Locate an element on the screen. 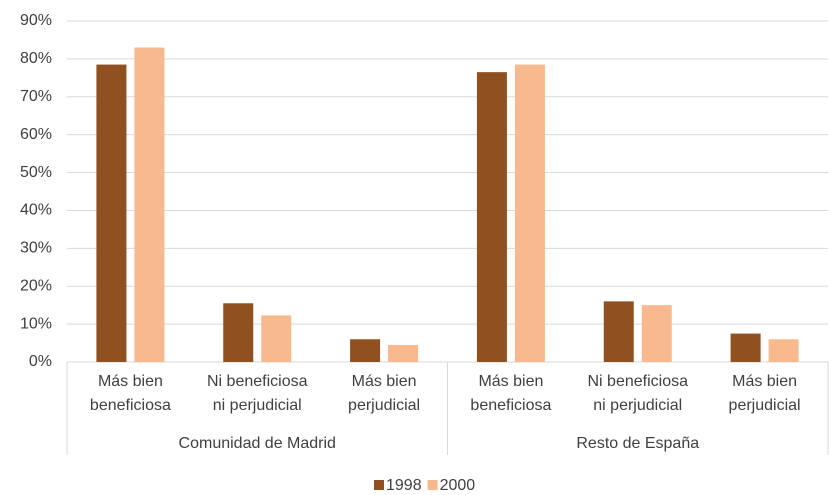  y-tick-label: 70% is located at coordinates (36, 96).